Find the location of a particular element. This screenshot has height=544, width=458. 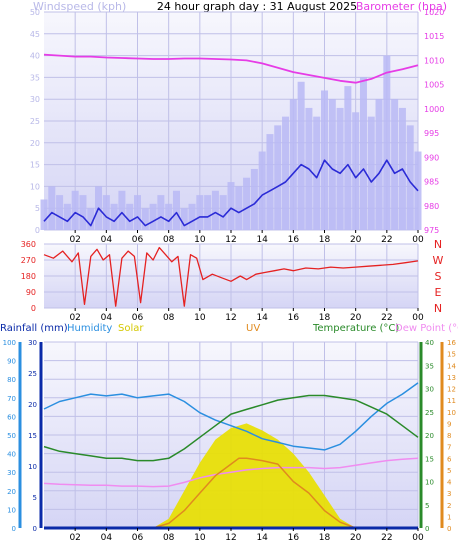

x-tick-label: 10 is located at coordinates (200, 538).